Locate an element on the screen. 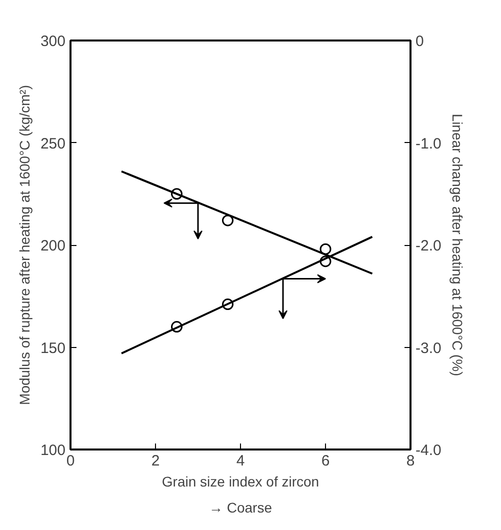 Image resolution: width=501 pixels, height=530 pixels. text: → Coarse is located at coordinates (240, 508).